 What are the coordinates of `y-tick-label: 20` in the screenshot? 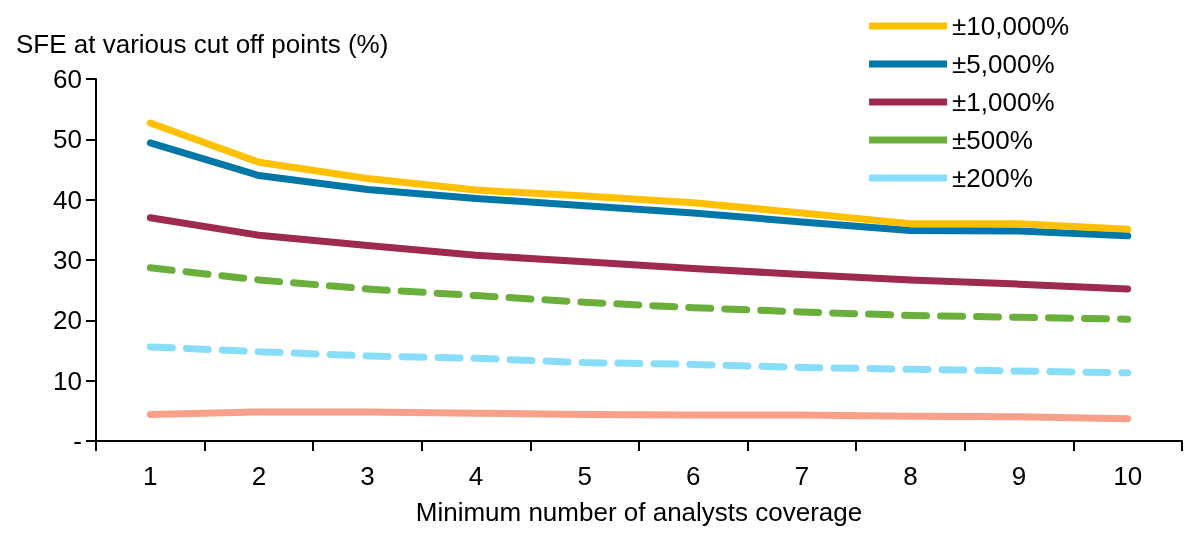 It's located at (67, 320).